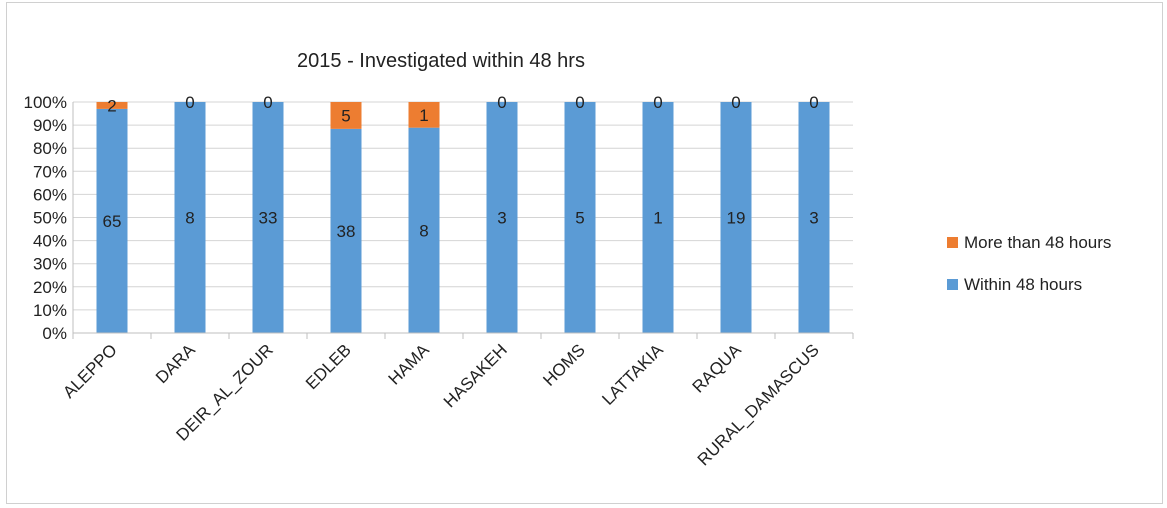 The height and width of the screenshot is (508, 1167). Describe the element at coordinates (54, 333) in the screenshot. I see `y-tick-label: 0%` at that location.